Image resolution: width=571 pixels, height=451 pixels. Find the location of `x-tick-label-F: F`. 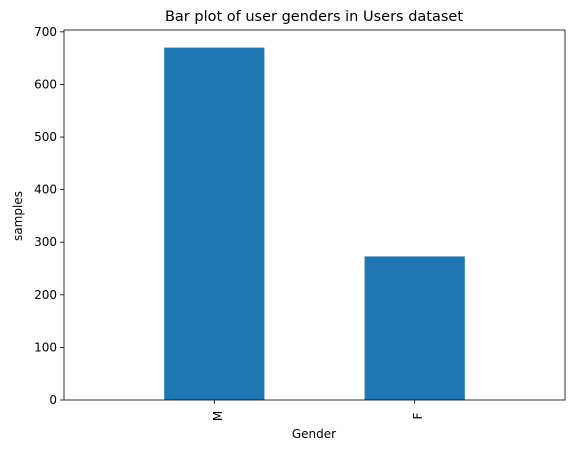

x-tick-label-F: F is located at coordinates (418, 415).